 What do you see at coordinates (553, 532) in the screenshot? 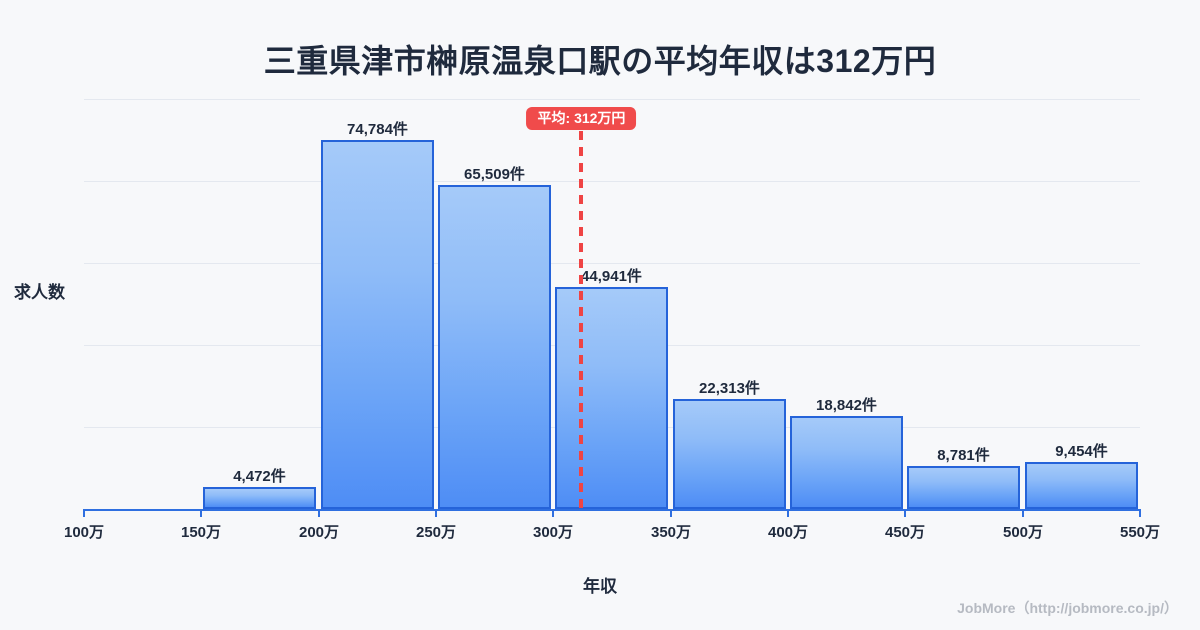
I see `x-axis-tick-label: 300万` at bounding box center [553, 532].